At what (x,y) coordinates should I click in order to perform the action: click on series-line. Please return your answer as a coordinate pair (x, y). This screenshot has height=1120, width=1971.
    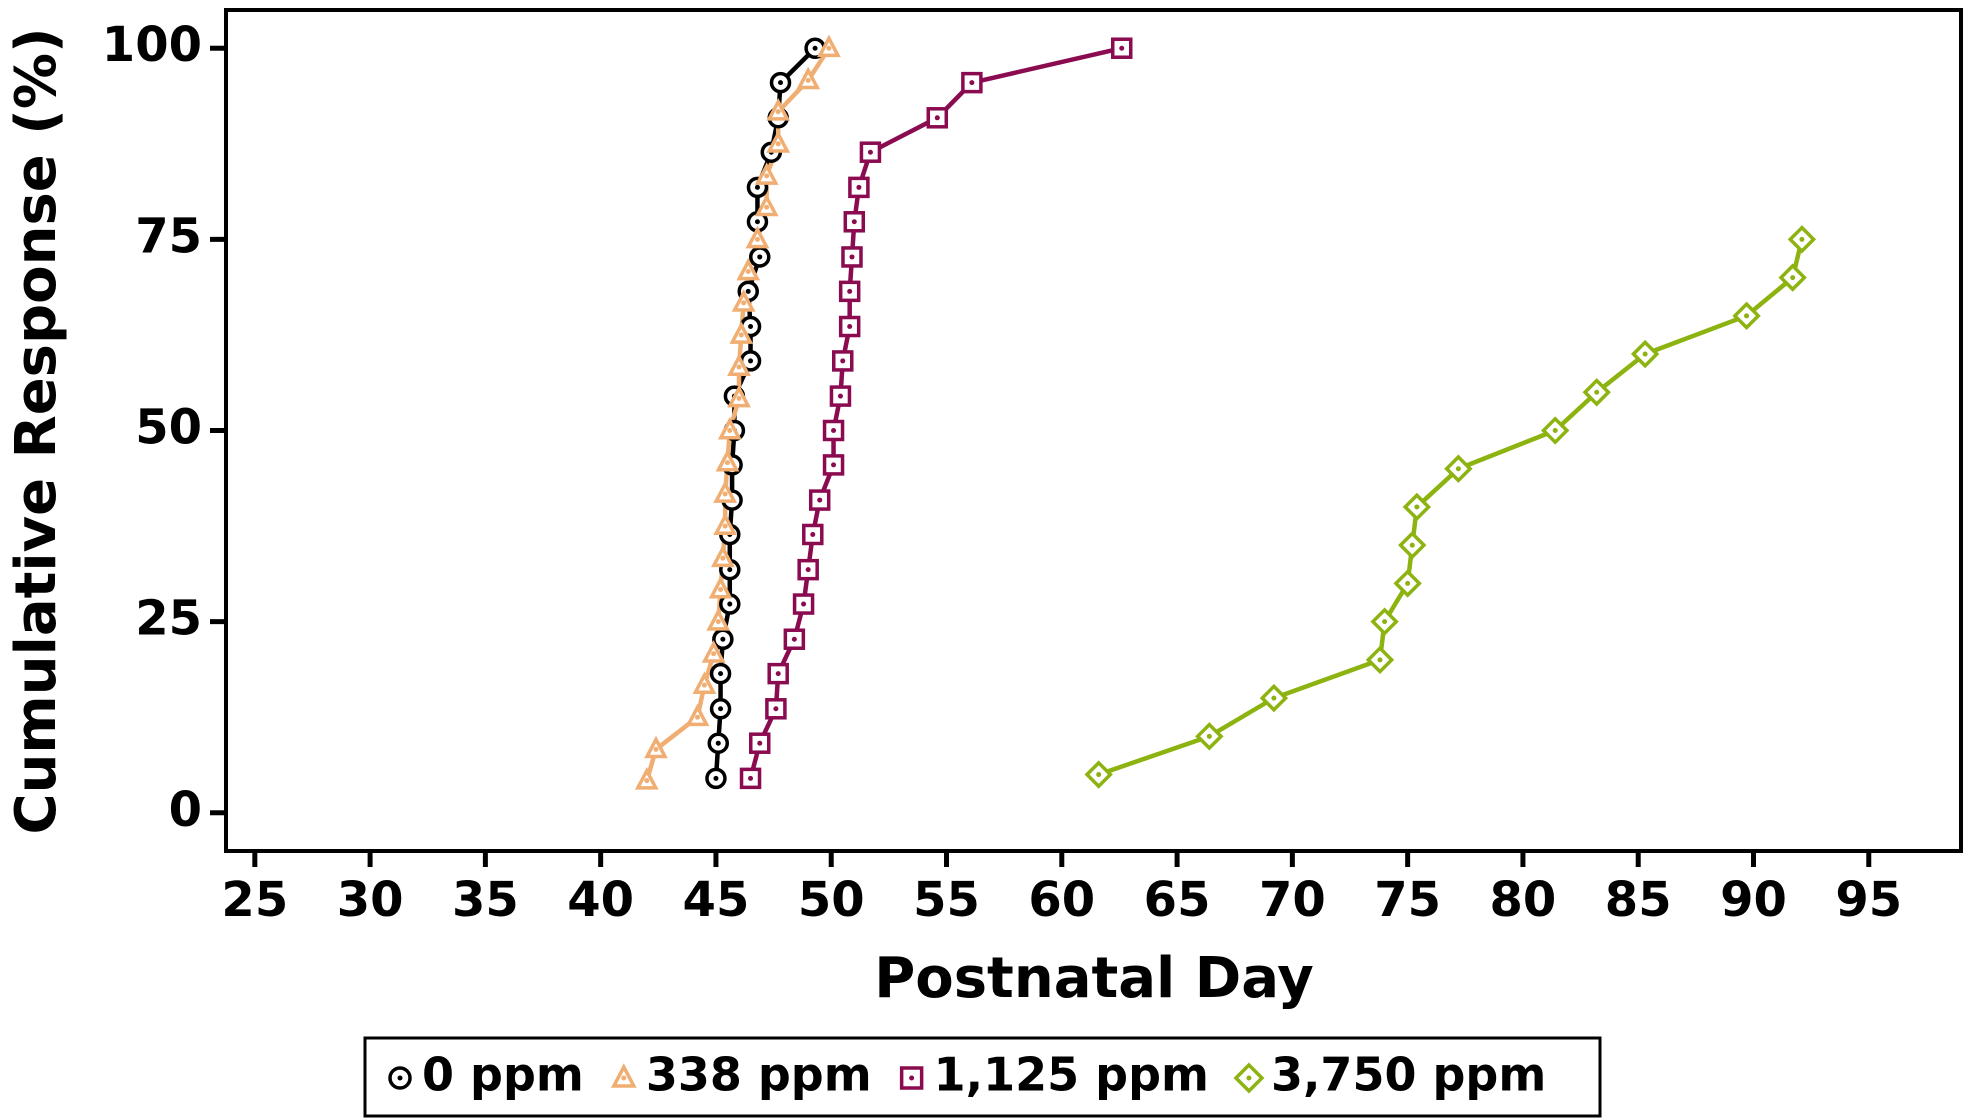
    Looking at the image, I should click on (737, 414).